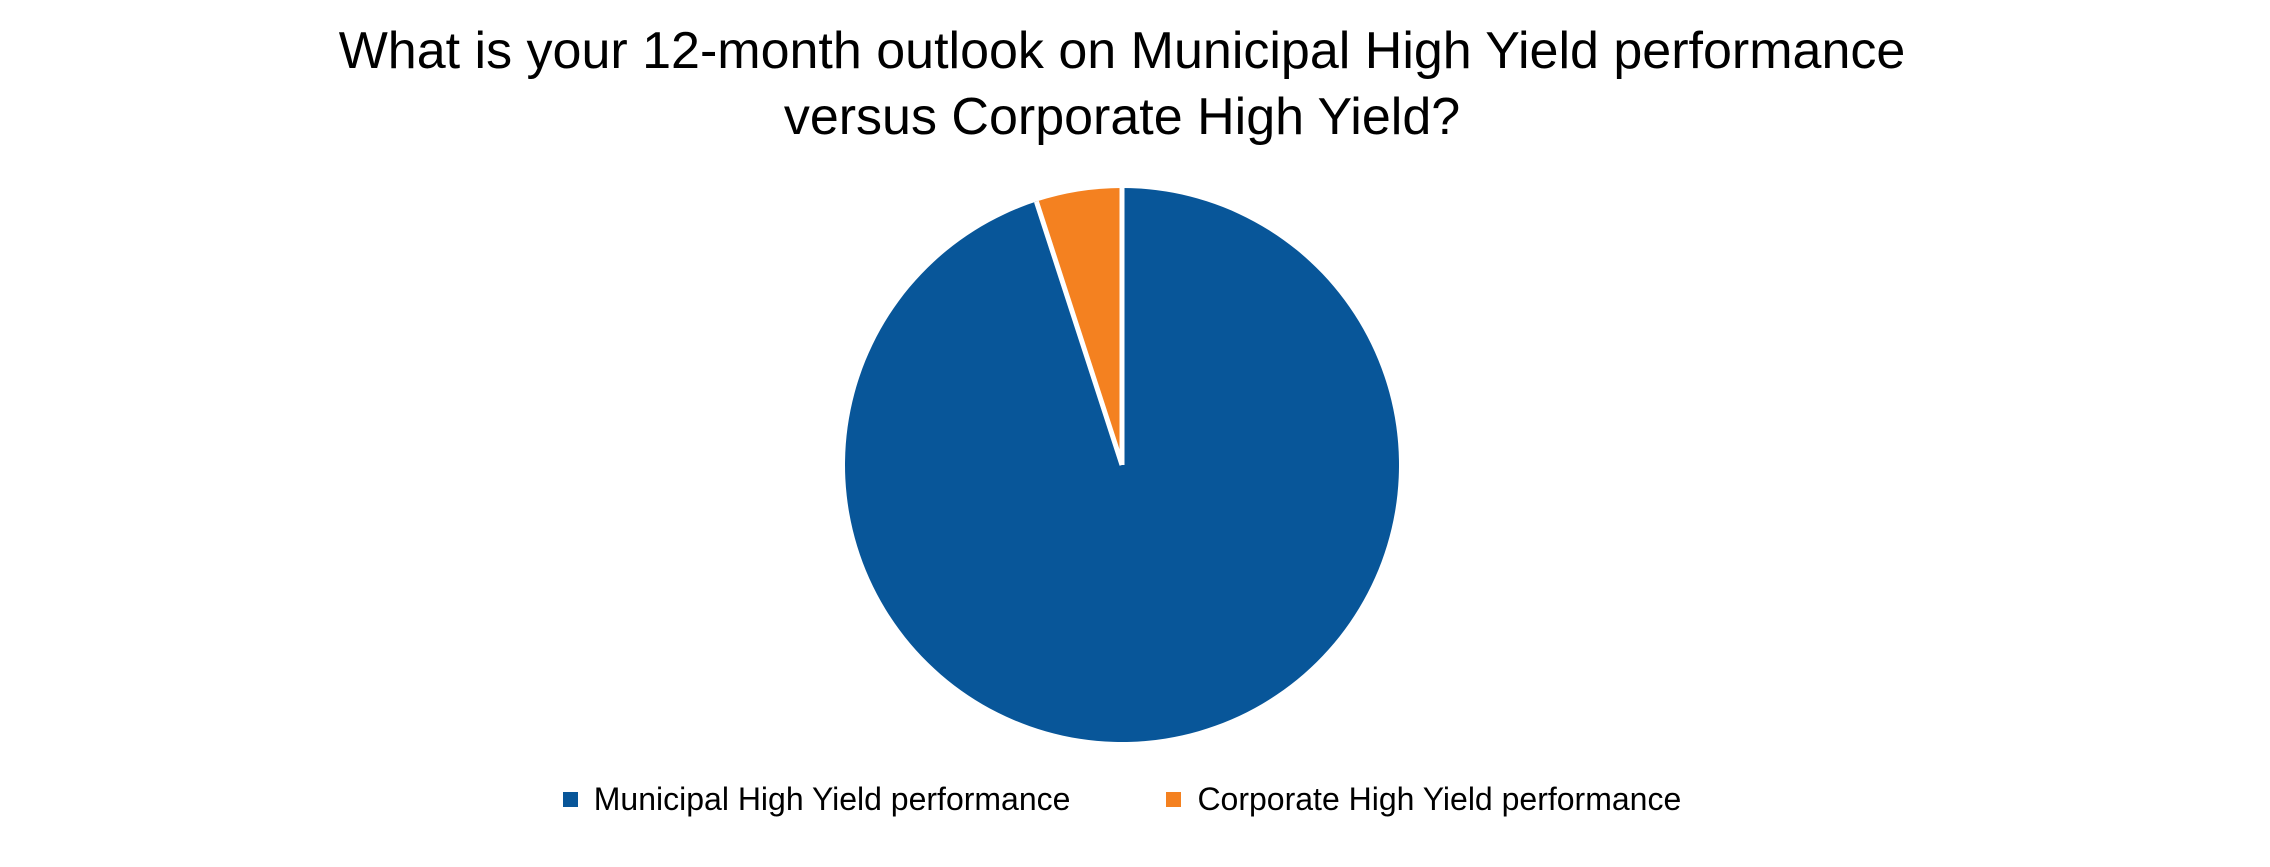  I want to click on legend-item-municipal-high-yield: Municipal High Yield performance, so click(816, 799).